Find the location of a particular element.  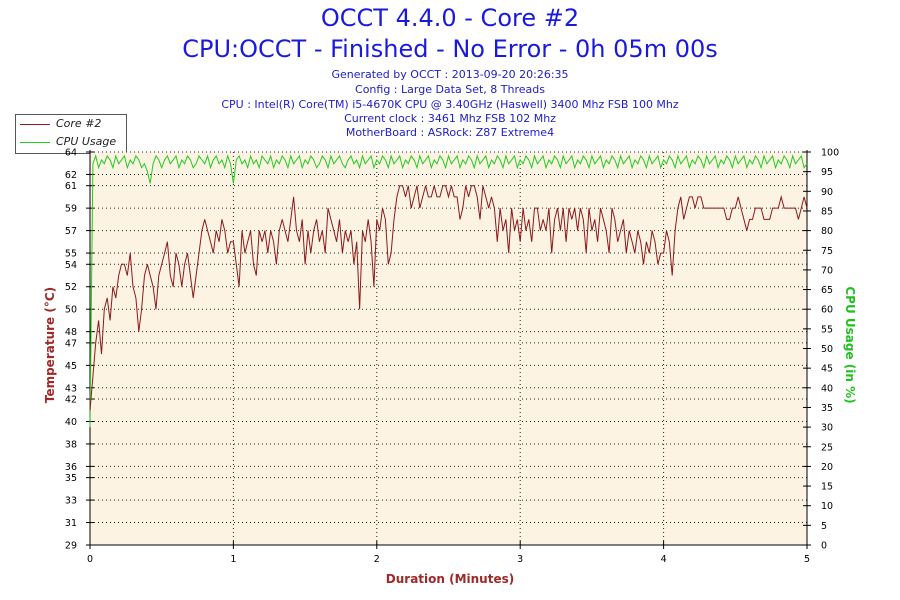

y-tick-label-left: 55 is located at coordinates (71, 254).